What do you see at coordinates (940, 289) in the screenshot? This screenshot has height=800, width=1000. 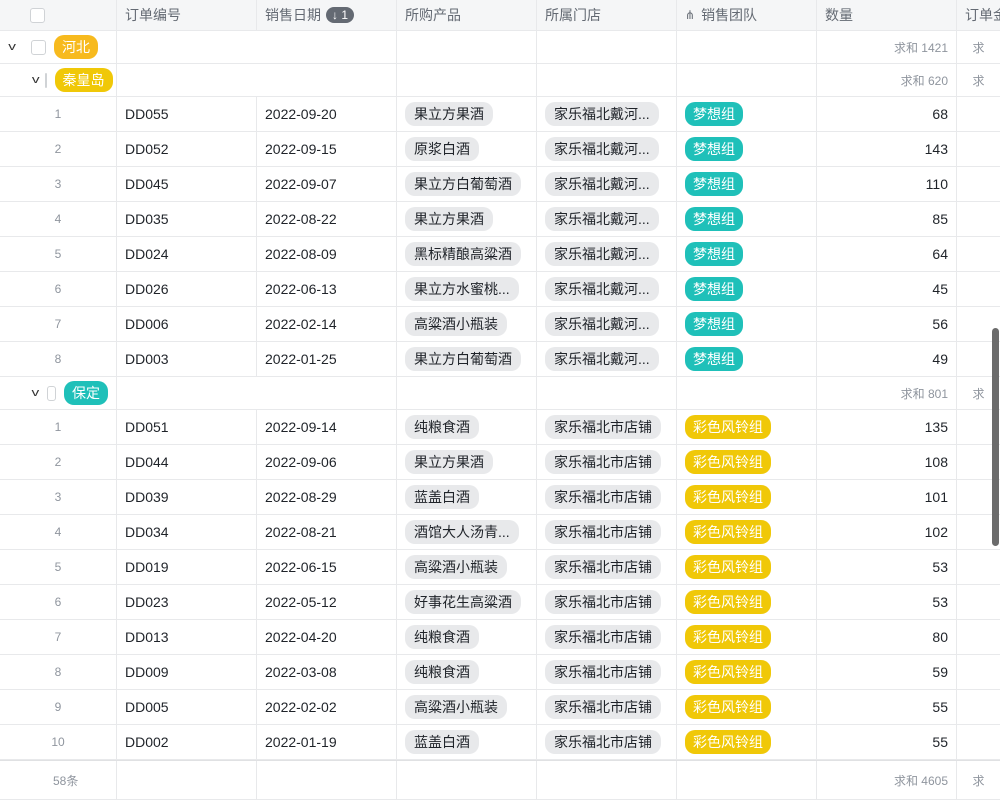 I see `quantity: 45` at bounding box center [940, 289].